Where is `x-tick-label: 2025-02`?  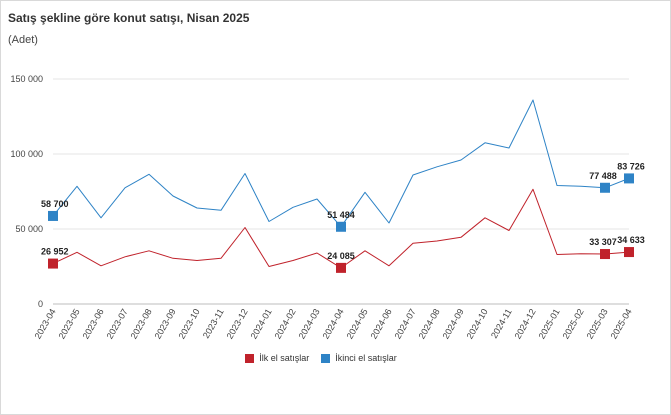
x-tick-label: 2025-02 is located at coordinates (573, 324).